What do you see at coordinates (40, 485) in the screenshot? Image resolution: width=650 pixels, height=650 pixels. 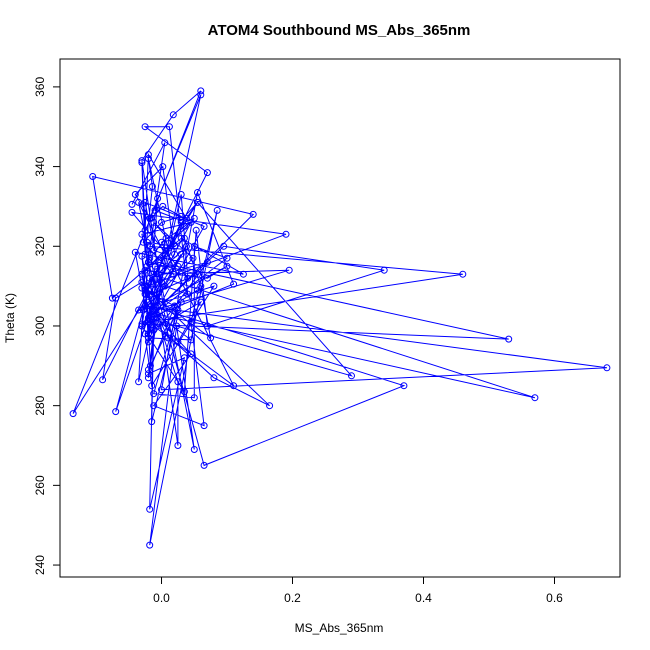 I see `y-tick-label: 260` at bounding box center [40, 485].